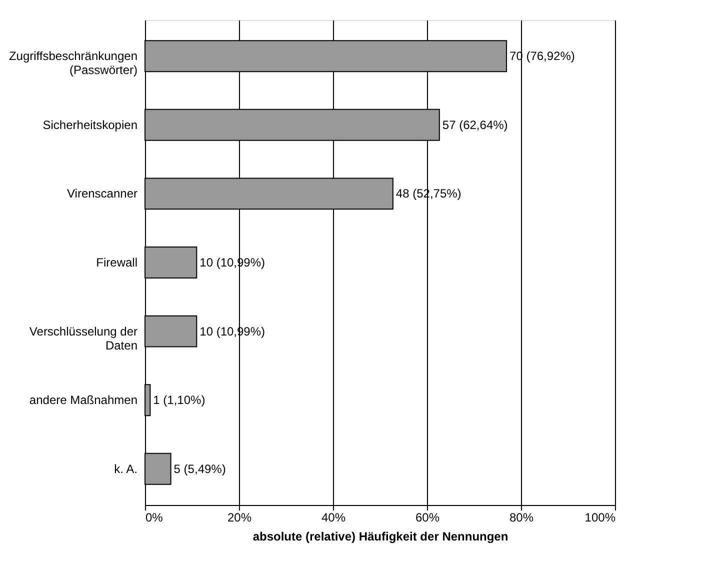 This screenshot has width=718, height=570. Describe the element at coordinates (600, 517) in the screenshot. I see `x-tick-label: 100%` at that location.